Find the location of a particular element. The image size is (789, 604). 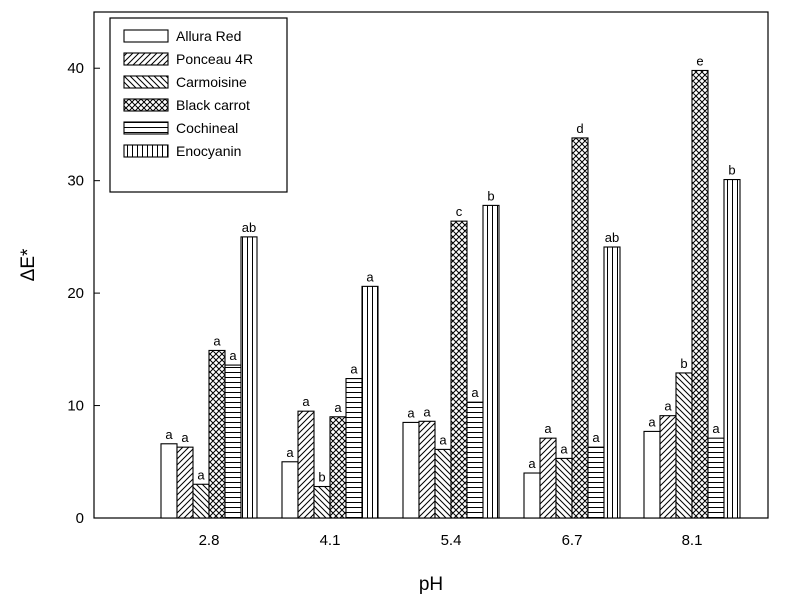

x-tick-label: 4.1 is located at coordinates (330, 540).